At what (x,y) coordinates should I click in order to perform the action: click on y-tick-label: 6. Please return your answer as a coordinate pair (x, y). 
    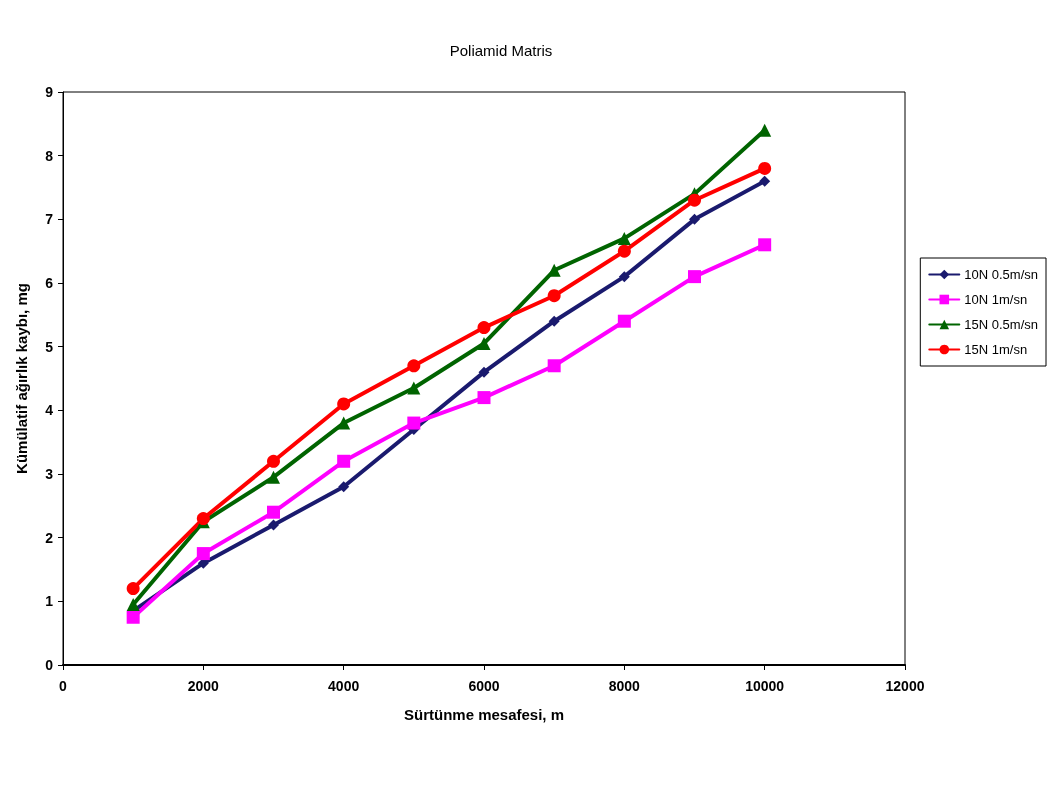
    Looking at the image, I should click on (49, 283).